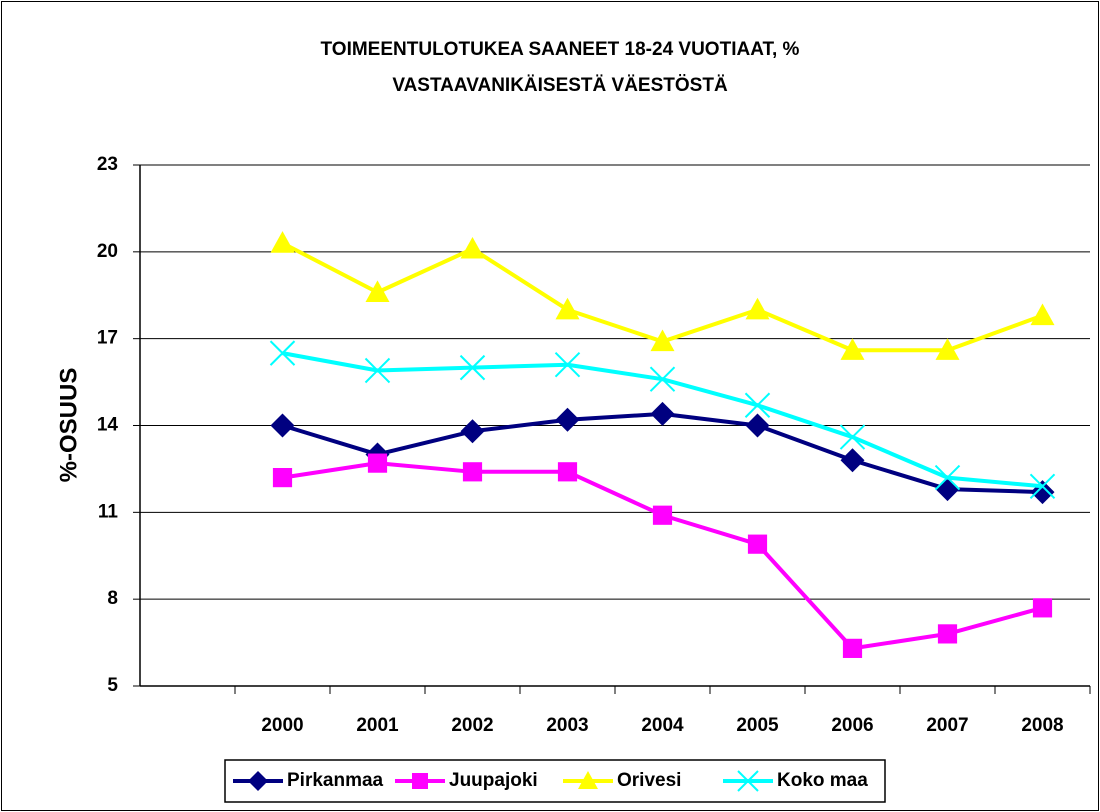 The height and width of the screenshot is (812, 1100). What do you see at coordinates (108, 511) in the screenshot?
I see `y-tick-label: 11` at bounding box center [108, 511].